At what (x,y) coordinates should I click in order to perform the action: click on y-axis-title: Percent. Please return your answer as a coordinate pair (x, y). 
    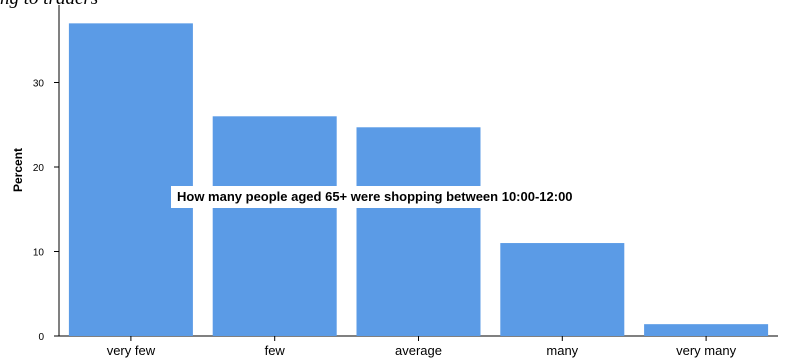
    Looking at the image, I should click on (18, 170).